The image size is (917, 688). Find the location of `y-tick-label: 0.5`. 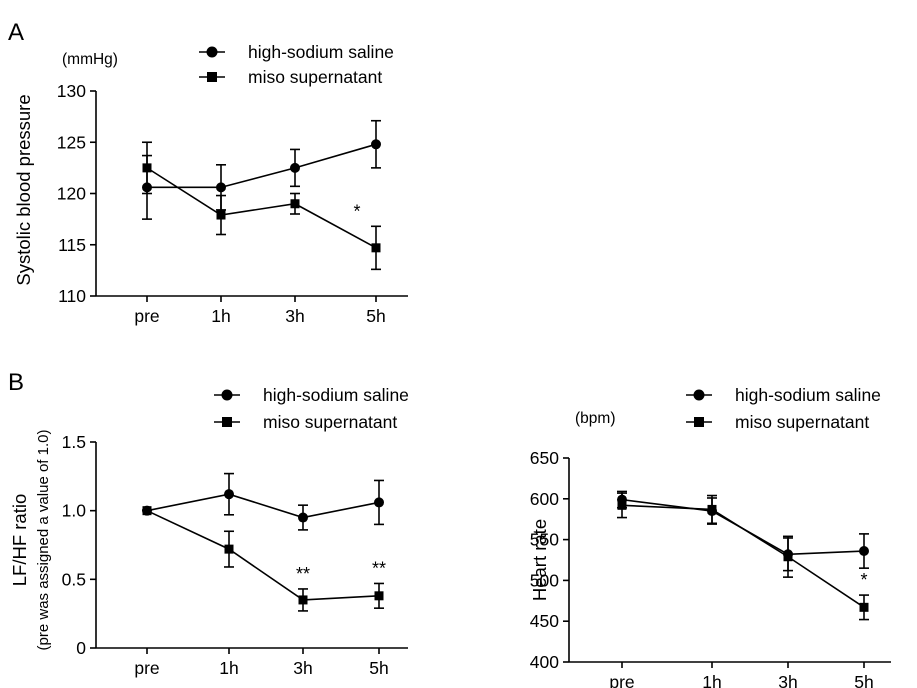

y-tick-label: 0.5 is located at coordinates (74, 579).